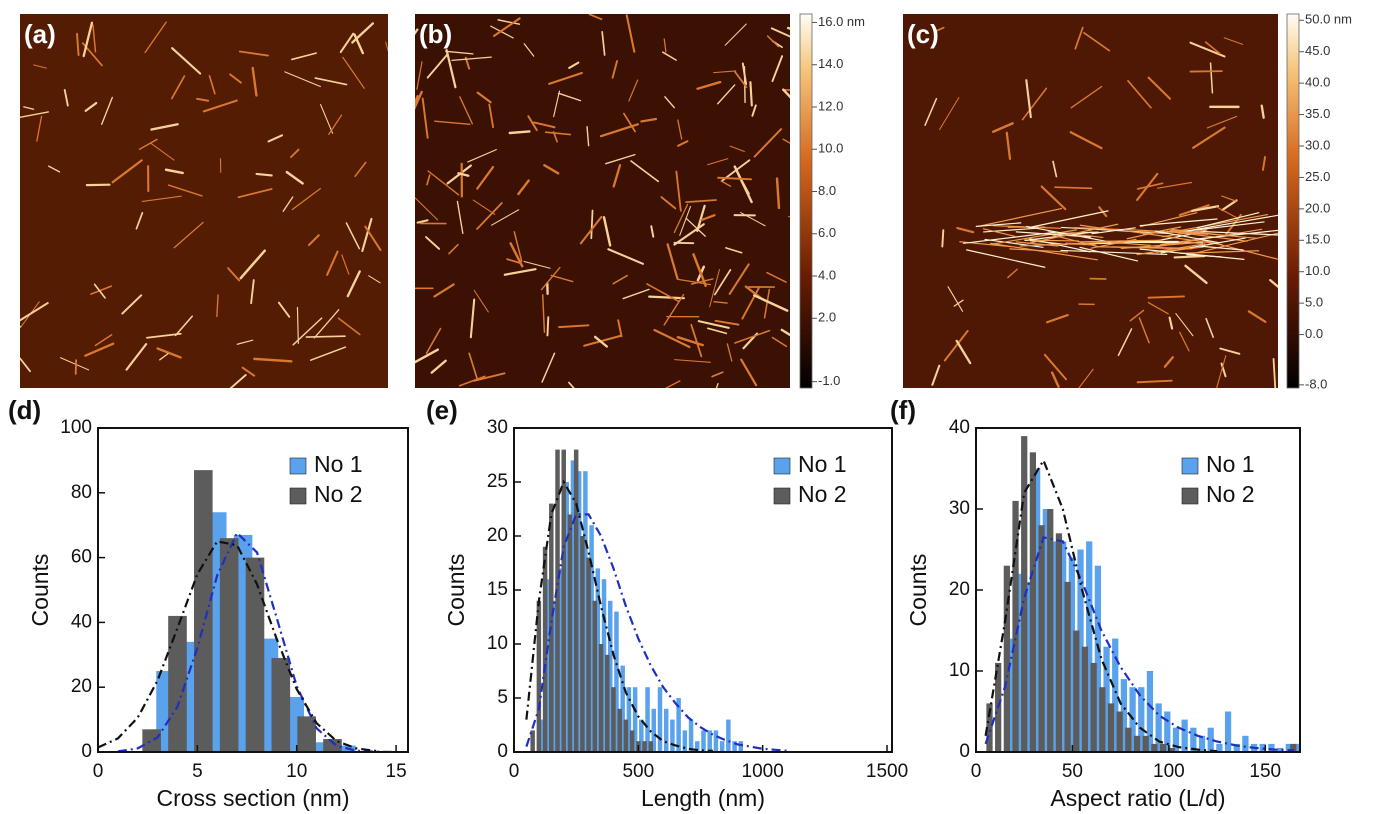  Describe the element at coordinates (40, 590) in the screenshot. I see `y-axis-title: Counts` at that location.